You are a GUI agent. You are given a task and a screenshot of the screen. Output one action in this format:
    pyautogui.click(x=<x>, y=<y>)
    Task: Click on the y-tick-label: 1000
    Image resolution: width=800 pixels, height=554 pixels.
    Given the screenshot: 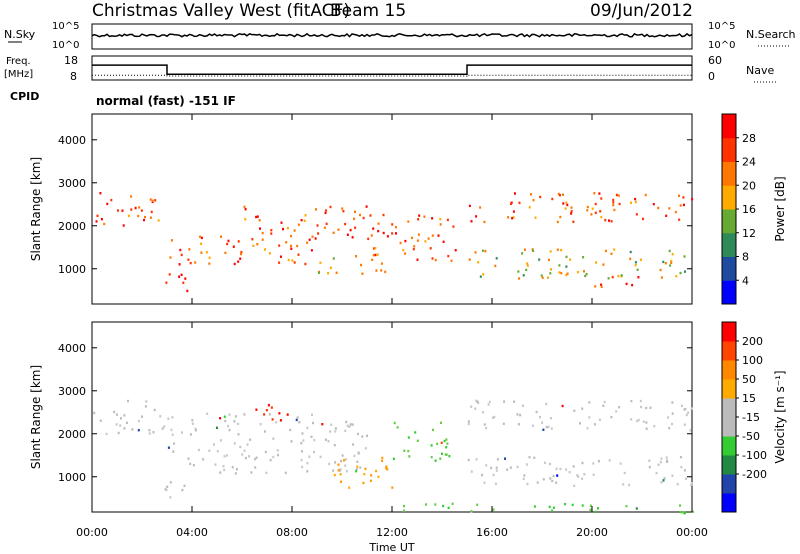 What is the action you would take?
    pyautogui.click(x=72, y=477)
    